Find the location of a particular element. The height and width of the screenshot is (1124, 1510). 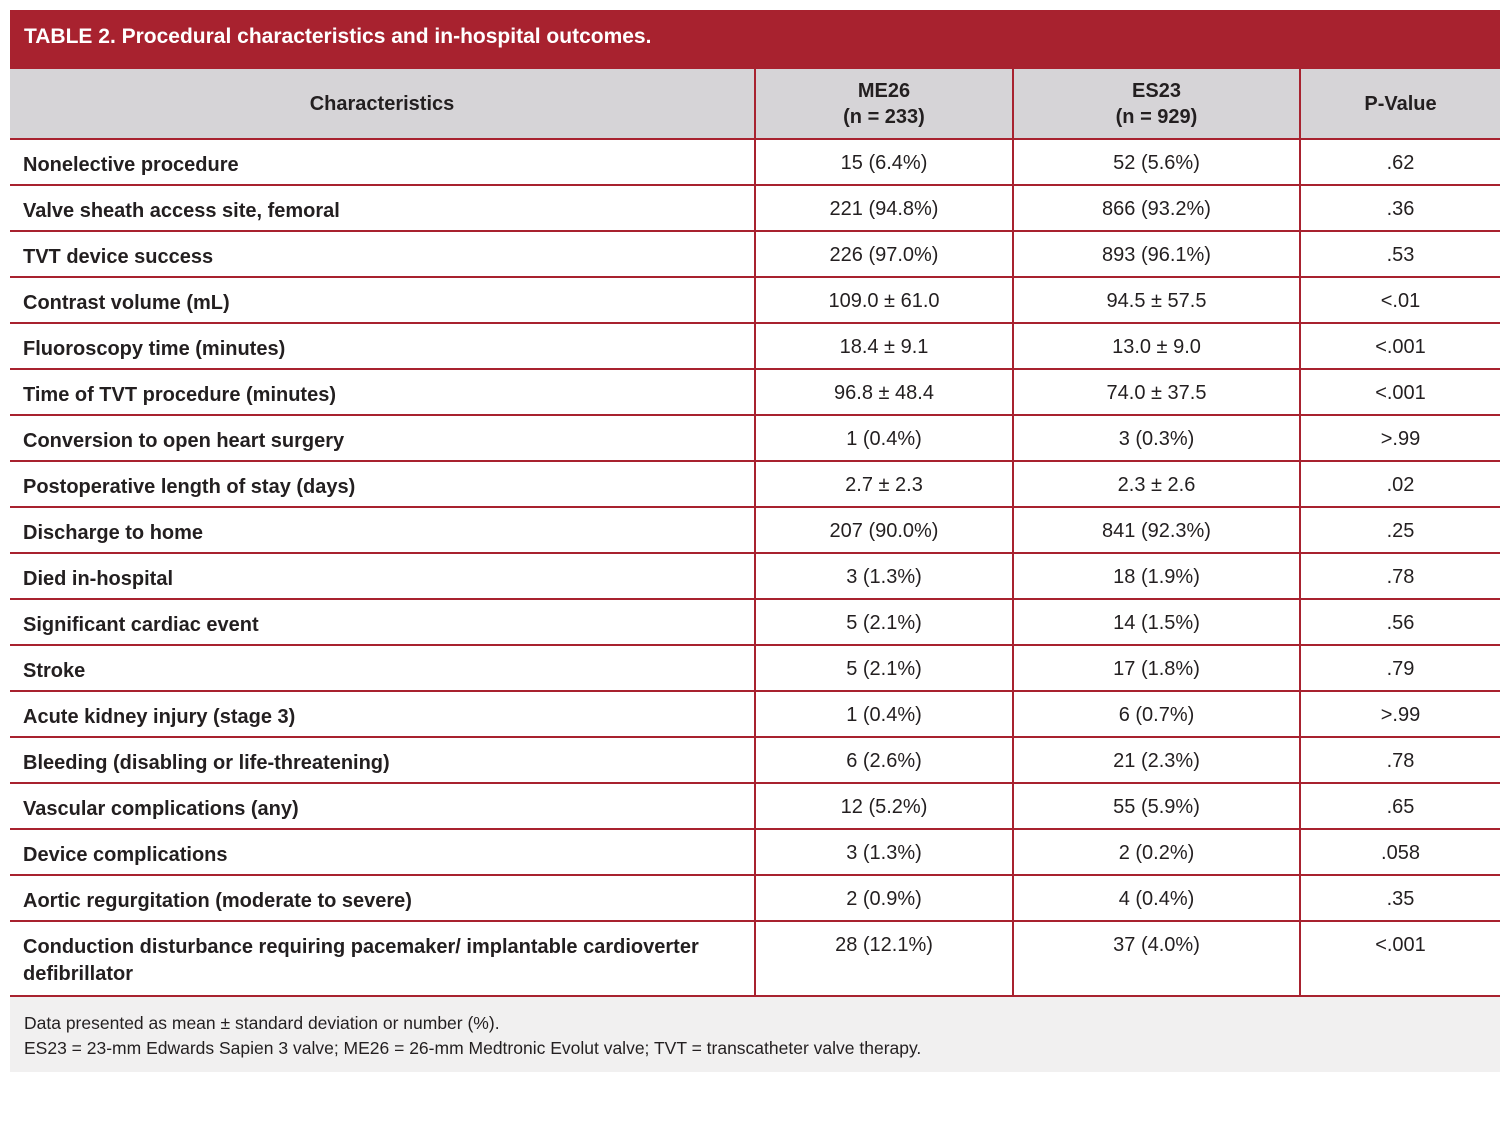

cell-value: 18.4 ± 9.1 is located at coordinates (884, 346).